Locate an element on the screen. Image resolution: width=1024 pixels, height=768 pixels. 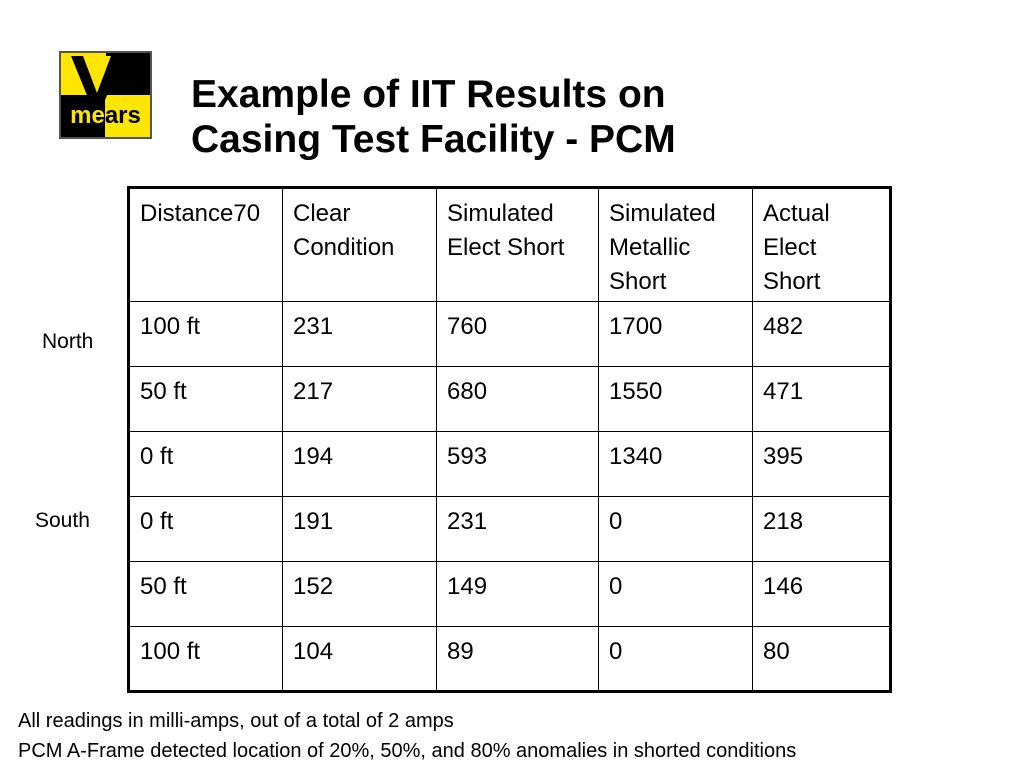
table-row: 0 ft 191 231 0 218 is located at coordinates (509, 529).